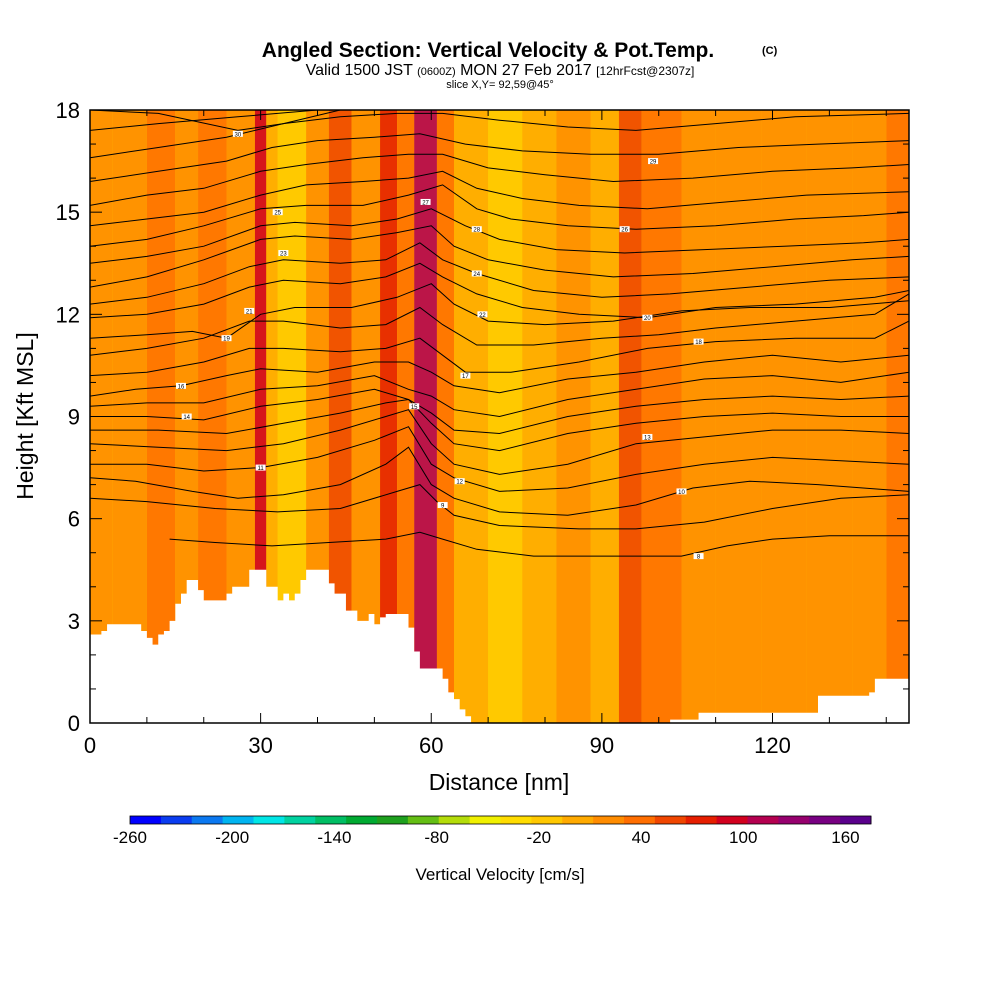 This screenshot has width=1000, height=1000. Describe the element at coordinates (181, 387) in the screenshot. I see `isentrope-label-16: 16` at that location.